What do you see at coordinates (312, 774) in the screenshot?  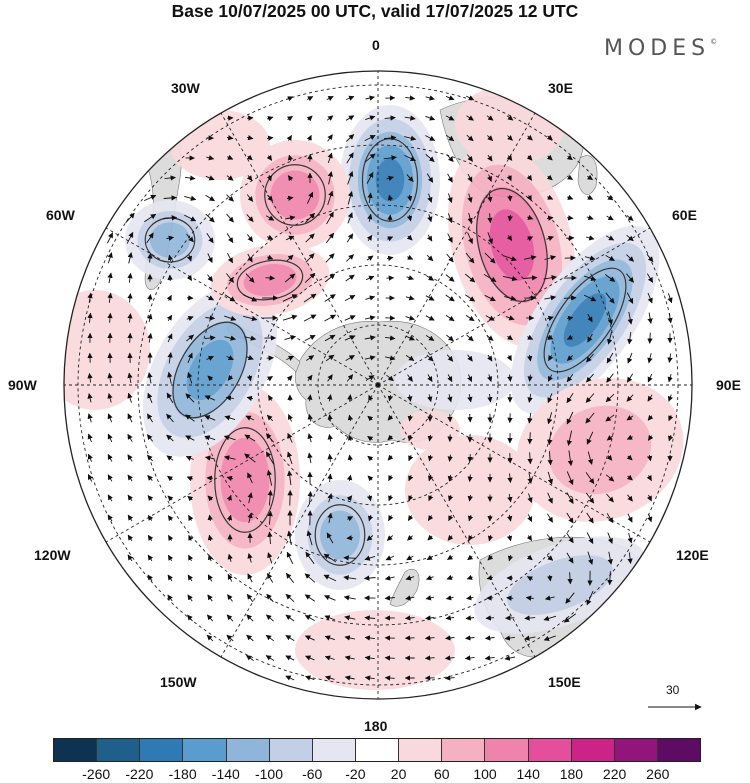 I see `colorbar-tick-label: -60` at bounding box center [312, 774].